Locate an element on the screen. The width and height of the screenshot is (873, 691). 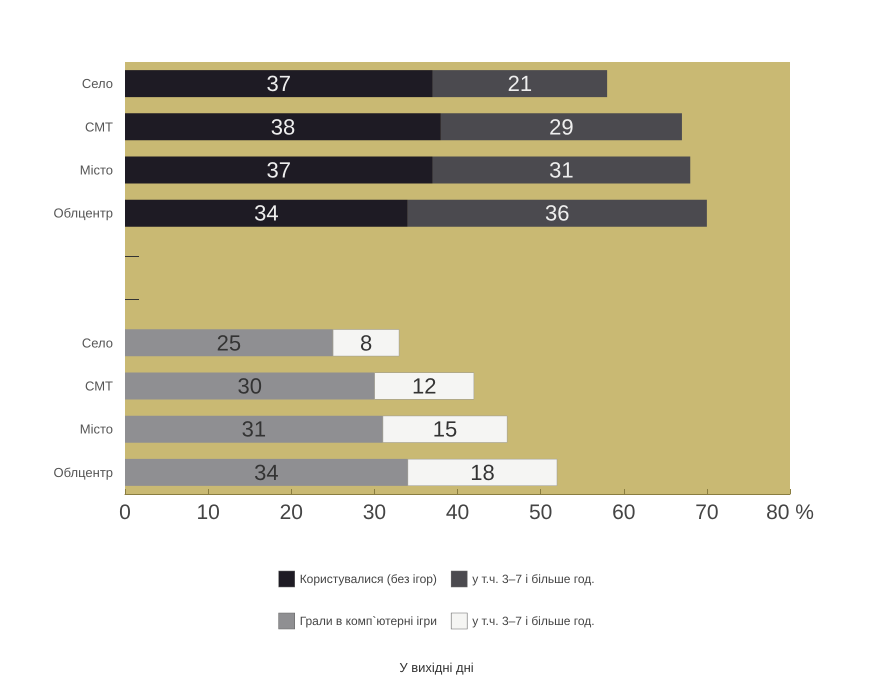
data-label: 36 is located at coordinates (557, 213).